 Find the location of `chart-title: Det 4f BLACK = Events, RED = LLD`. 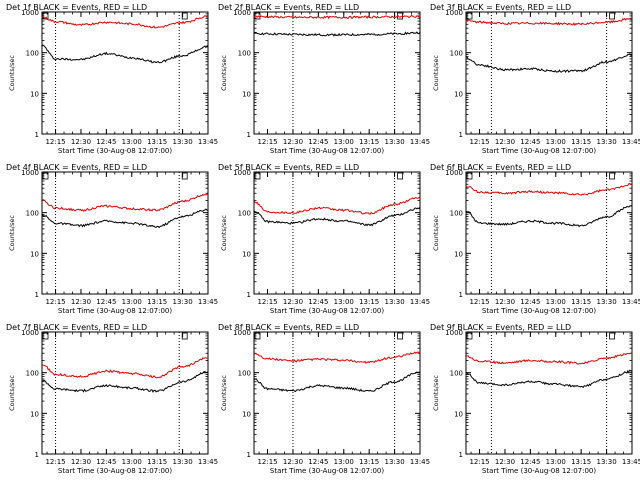

chart-title: Det 4f BLACK = Events, RED = LLD is located at coordinates (76, 167).